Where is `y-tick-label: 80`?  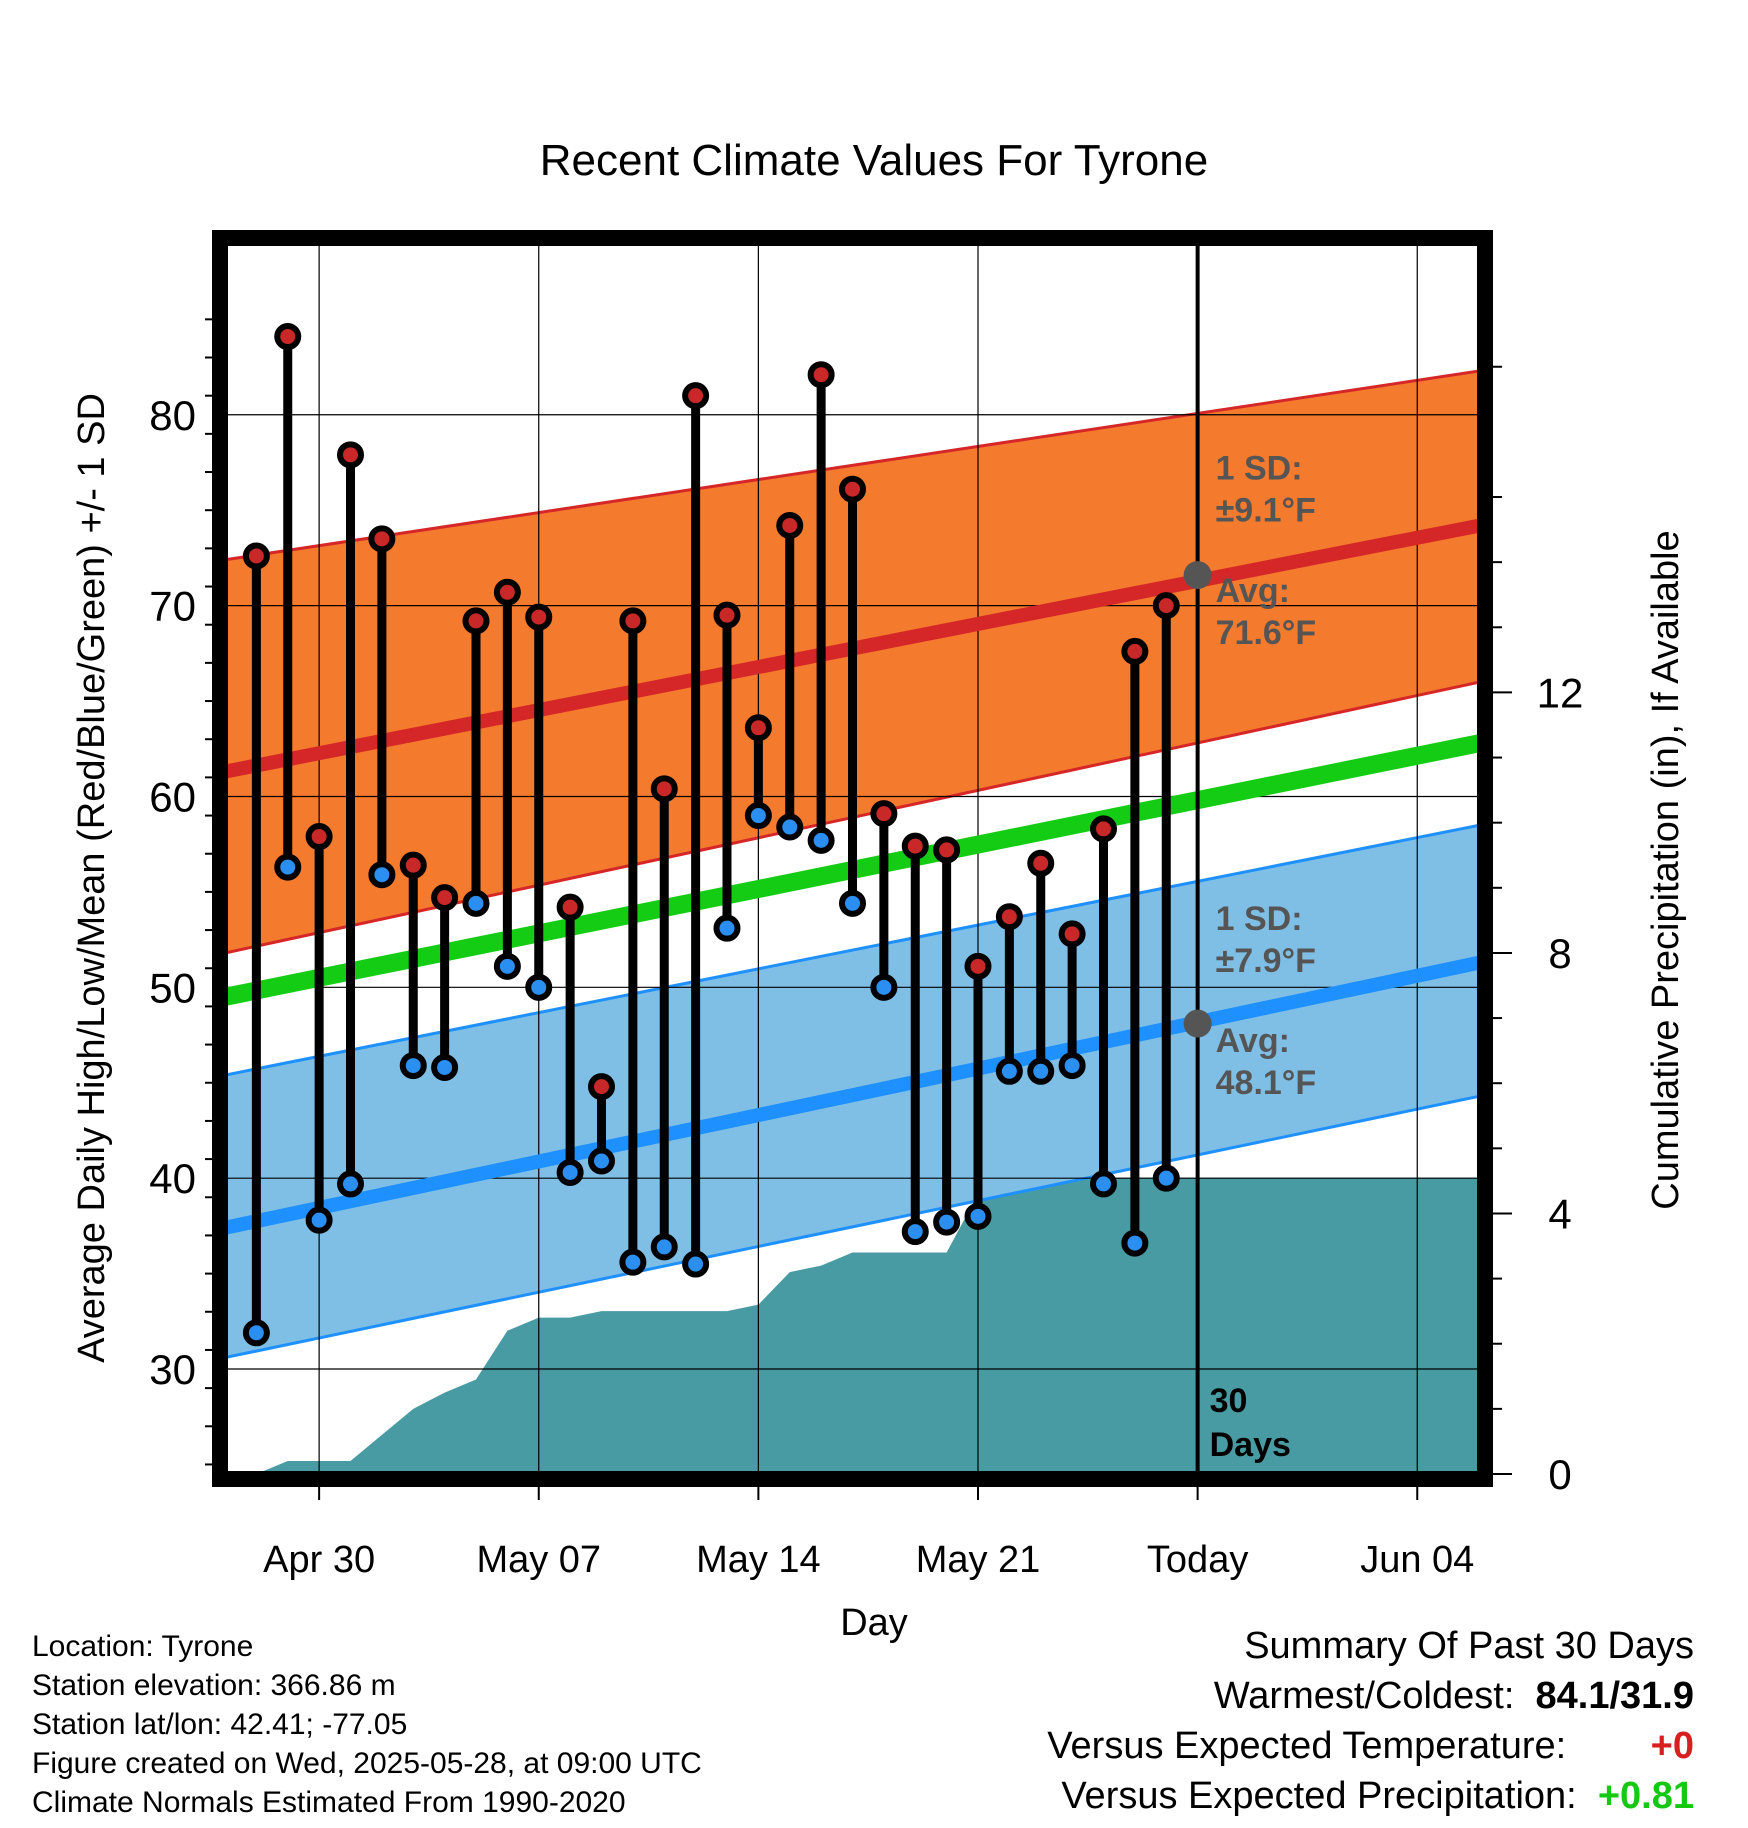
y-tick-label: 80 is located at coordinates (172, 415).